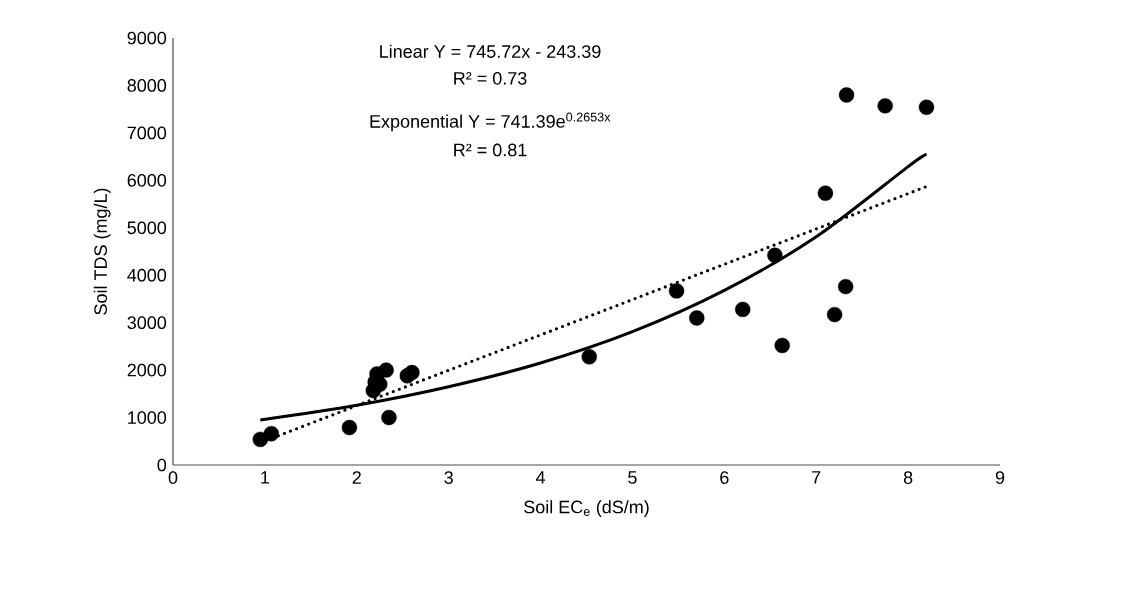 This screenshot has width=1139, height=595. What do you see at coordinates (540, 477) in the screenshot?
I see `x-tick-label: 4` at bounding box center [540, 477].